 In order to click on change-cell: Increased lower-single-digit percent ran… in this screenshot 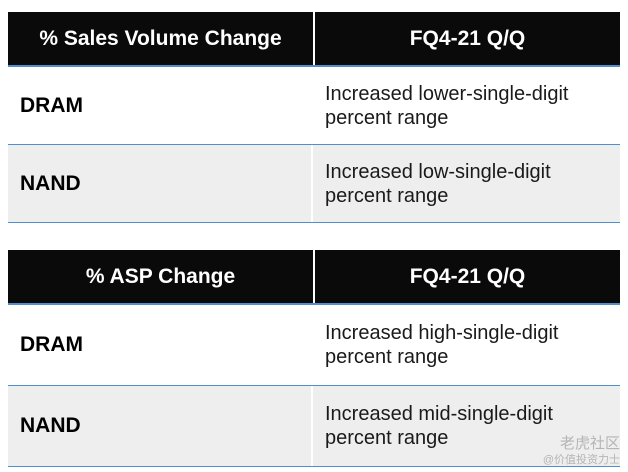, I will do `click(447, 105)`.